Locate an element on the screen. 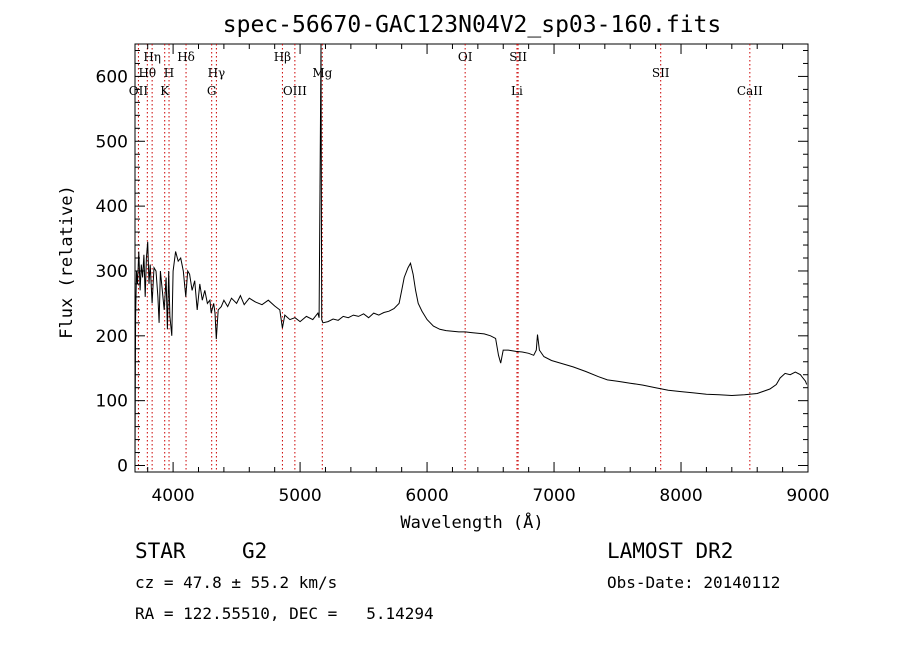 This screenshot has height=649, width=900. y-tick-label: 500 is located at coordinates (112, 142).